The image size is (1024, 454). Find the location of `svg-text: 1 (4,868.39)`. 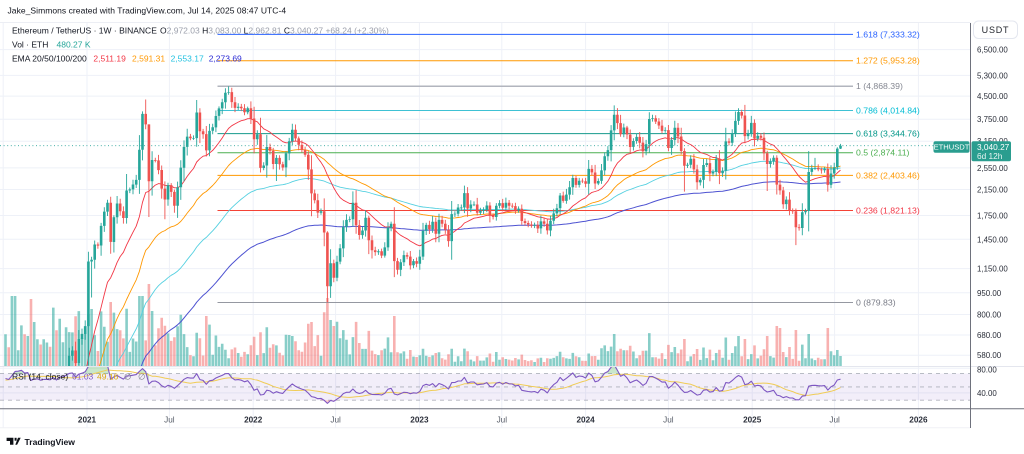

svg-text: 1 (4,868.39) is located at coordinates (879, 86).